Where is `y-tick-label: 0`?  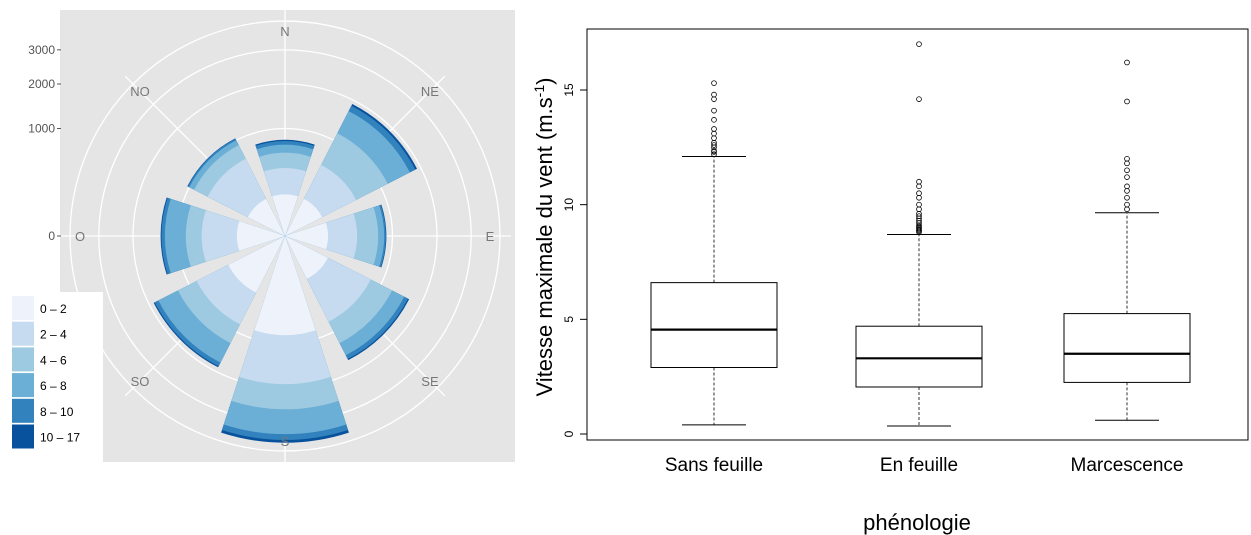
y-tick-label: 0 is located at coordinates (569, 433).